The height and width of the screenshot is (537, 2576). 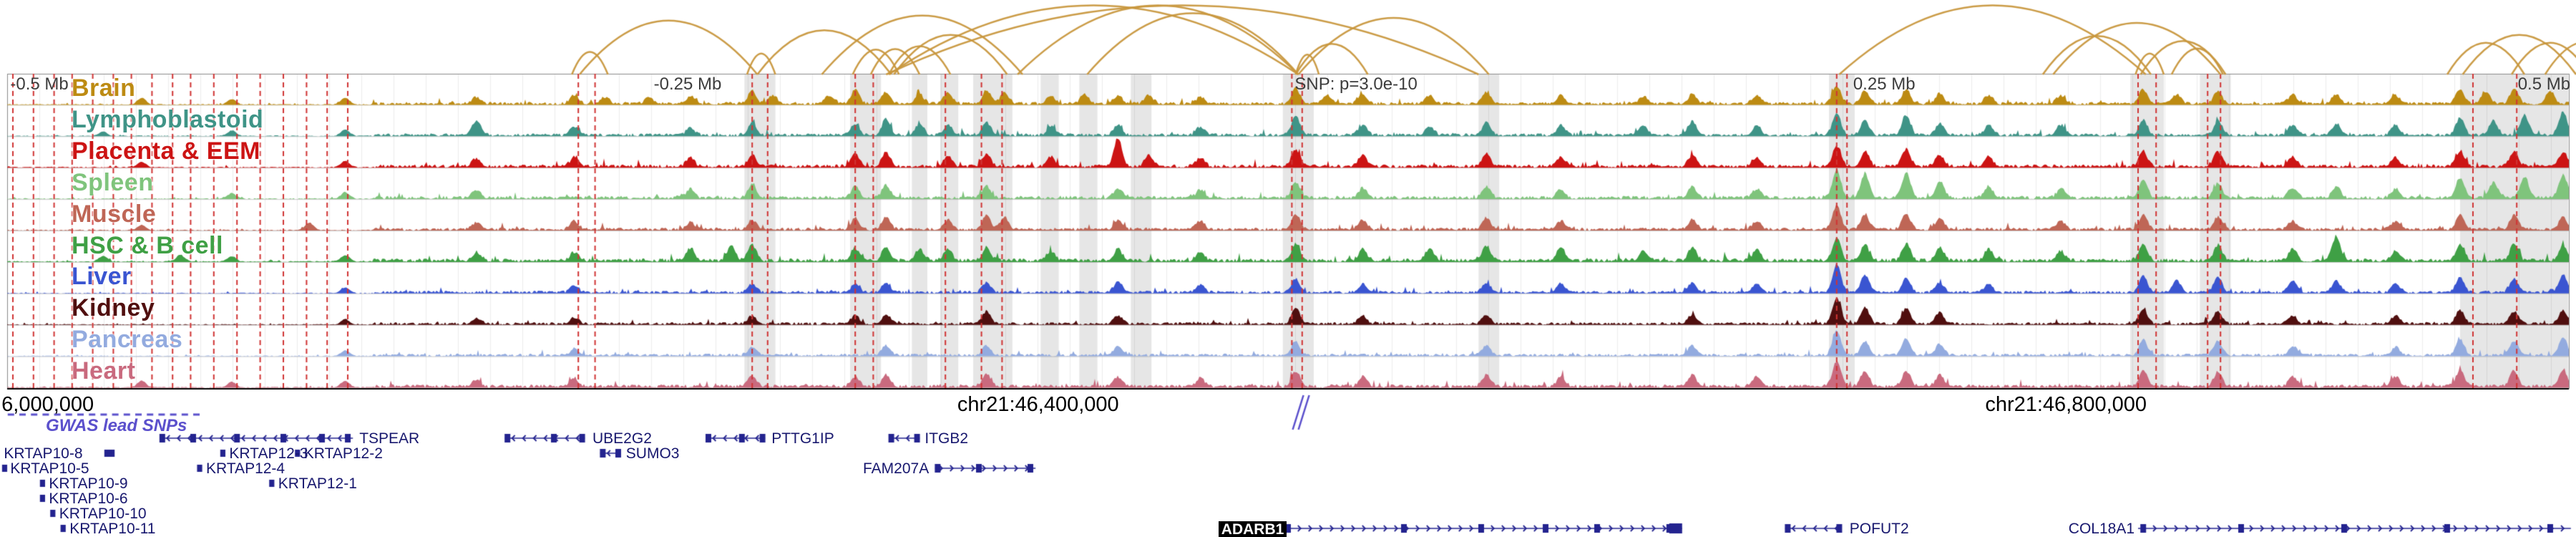 I want to click on track-label-placenta-eem: Placenta & EEM, so click(x=166, y=151).